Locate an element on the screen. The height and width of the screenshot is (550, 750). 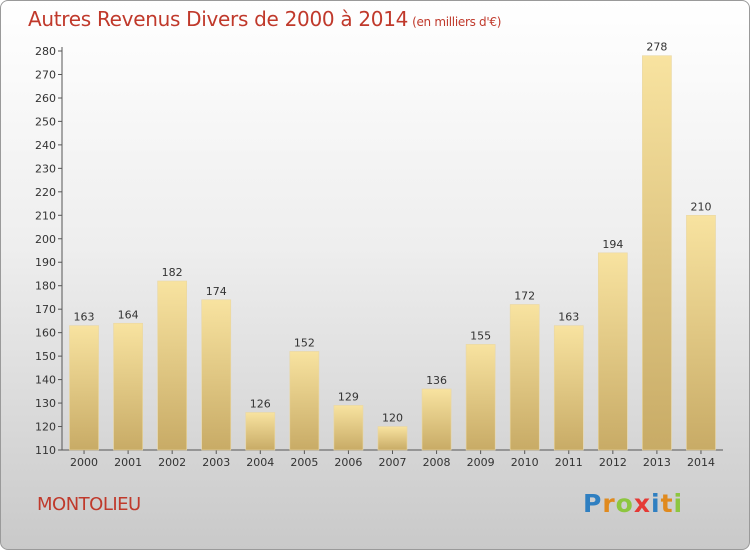
y-tick-label: 160 is located at coordinates (45, 333).